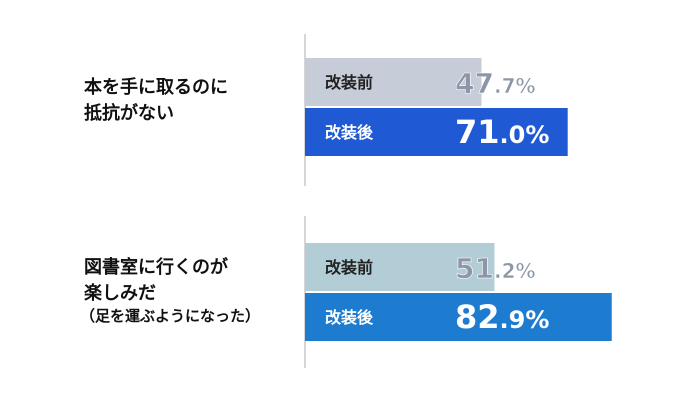 The image size is (700, 400). What do you see at coordinates (170, 316) in the screenshot?
I see `category-note: （足を運ぶようになった）` at bounding box center [170, 316].